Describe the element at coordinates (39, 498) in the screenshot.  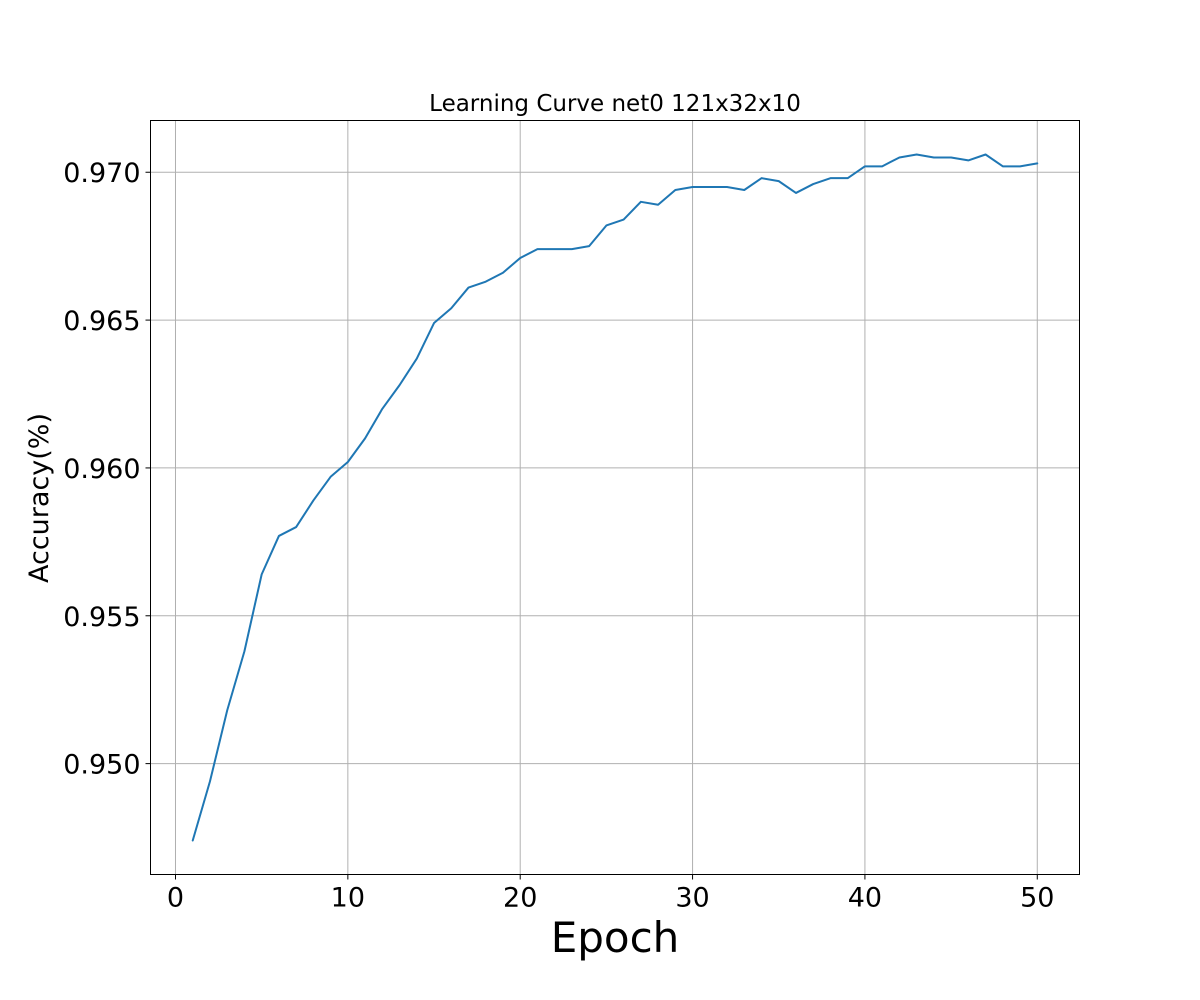
I see `y-axis-label: Accuracy(%)` at that location.